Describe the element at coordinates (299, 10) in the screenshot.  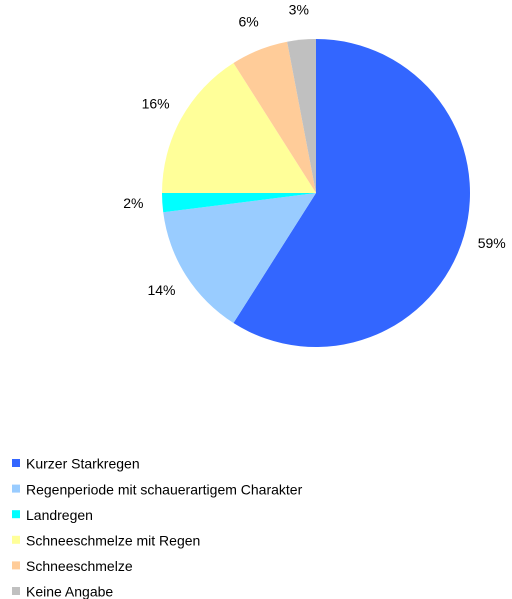
I see `data-label: 3%` at that location.